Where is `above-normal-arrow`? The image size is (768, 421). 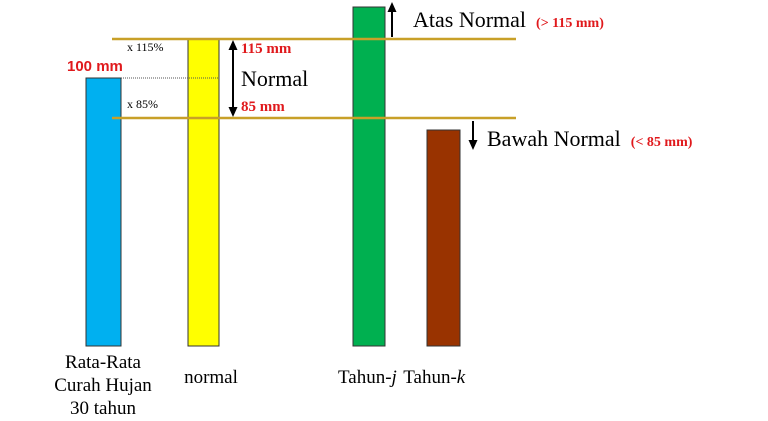 above-normal-arrow is located at coordinates (392, 19).